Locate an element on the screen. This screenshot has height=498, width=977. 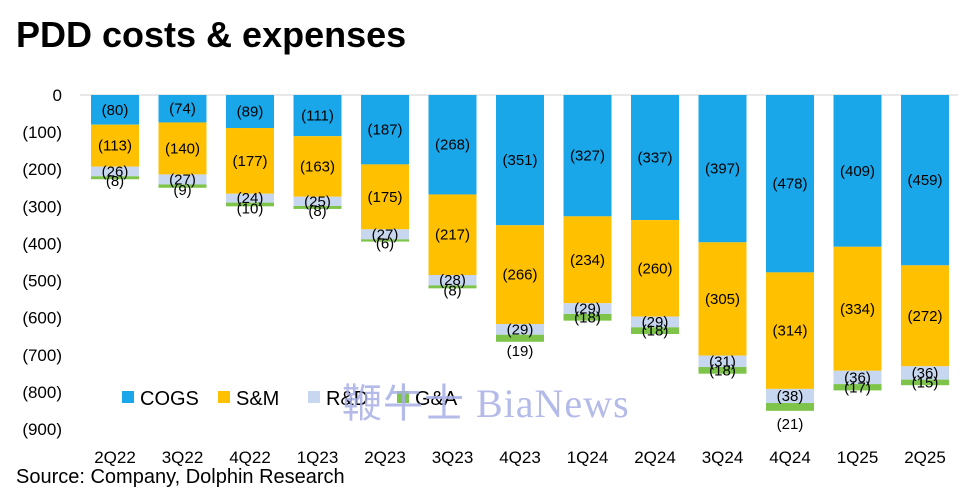
data-label: (217) is located at coordinates (452, 235).